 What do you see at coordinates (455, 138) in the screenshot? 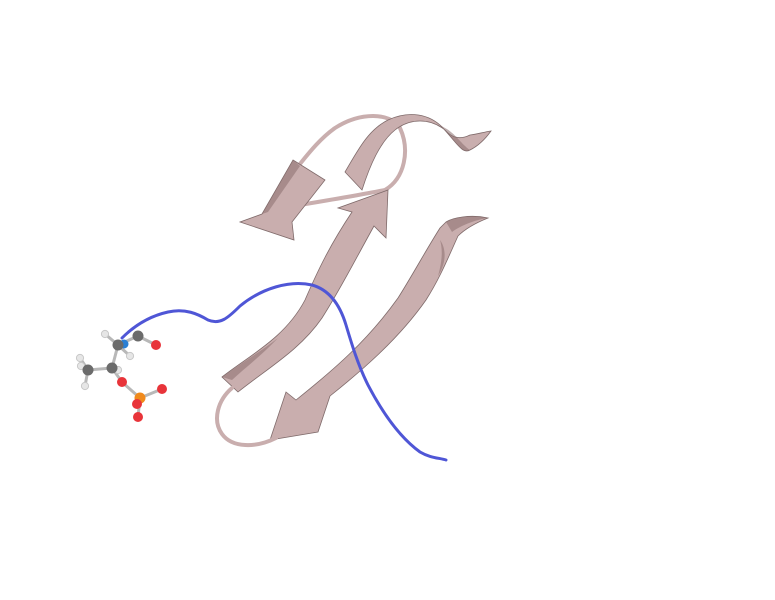
I see `strand-top-shade` at bounding box center [455, 138].